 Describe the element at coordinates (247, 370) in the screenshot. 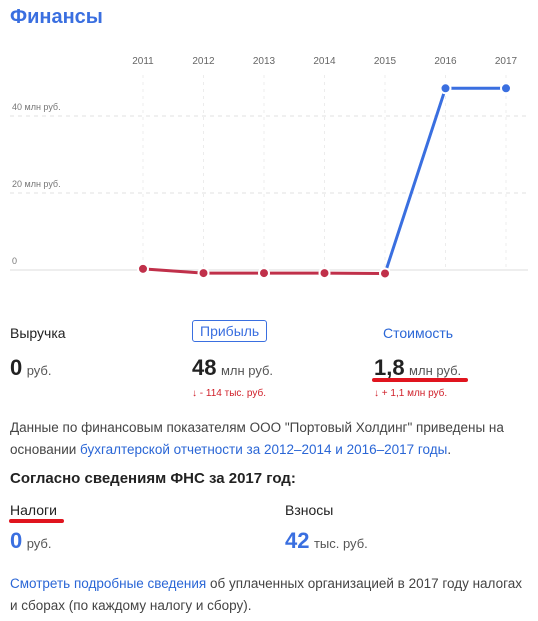

I see `profit-unit: млн руб.` at that location.